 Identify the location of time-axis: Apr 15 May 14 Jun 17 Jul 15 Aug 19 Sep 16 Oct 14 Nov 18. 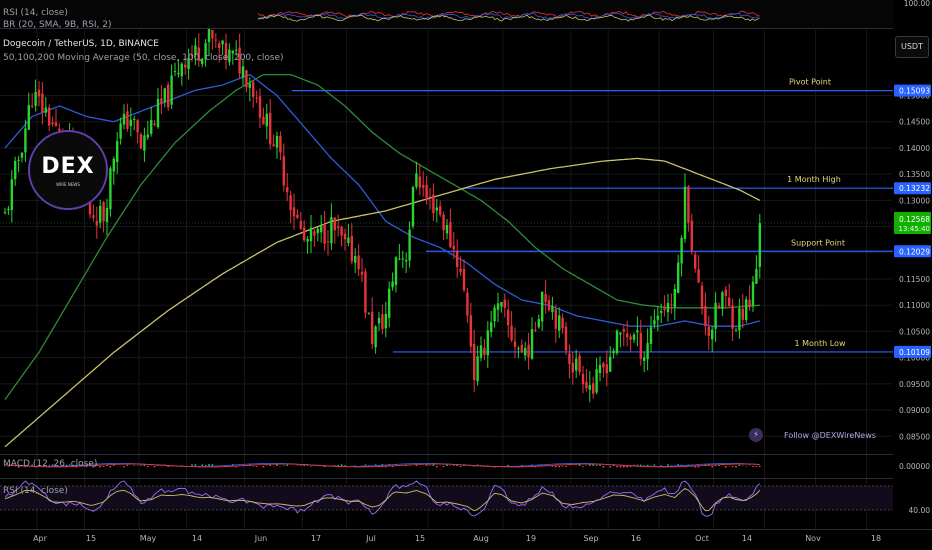
(466, 536).